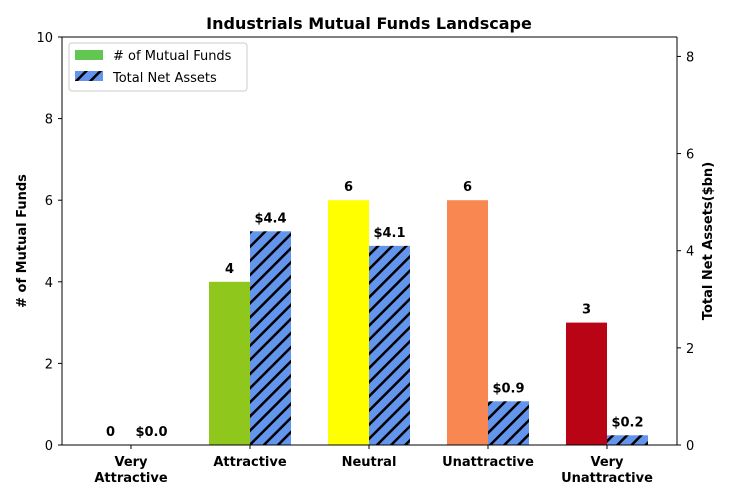 The height and width of the screenshot is (500, 730). What do you see at coordinates (627, 422) in the screenshot?
I see `data-label-net-assets: $0.2` at bounding box center [627, 422].